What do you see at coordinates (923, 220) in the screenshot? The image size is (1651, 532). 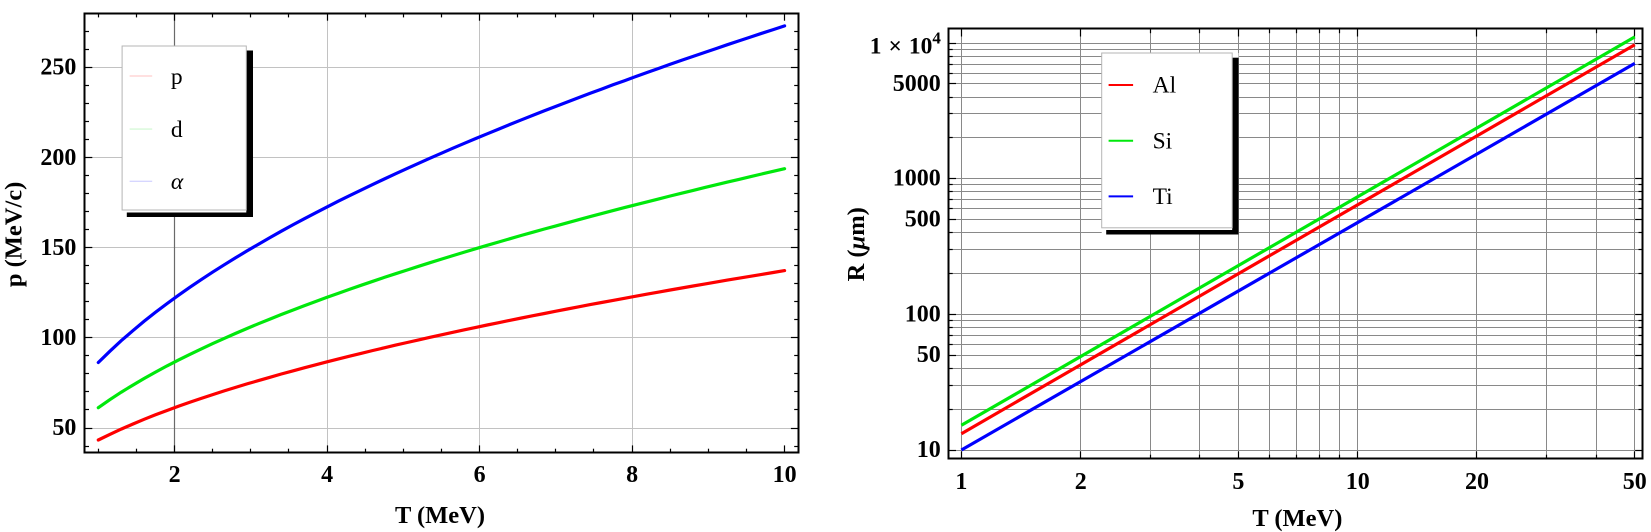 I see `svg-text: 500` at bounding box center [923, 220].